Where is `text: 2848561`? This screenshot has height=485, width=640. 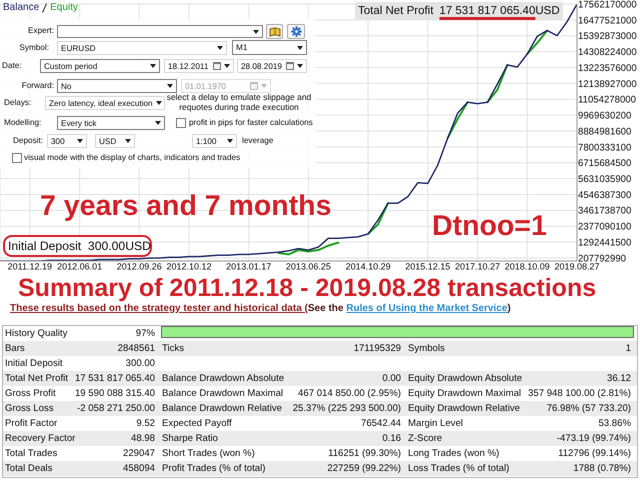 text: 2848561 is located at coordinates (136, 348).